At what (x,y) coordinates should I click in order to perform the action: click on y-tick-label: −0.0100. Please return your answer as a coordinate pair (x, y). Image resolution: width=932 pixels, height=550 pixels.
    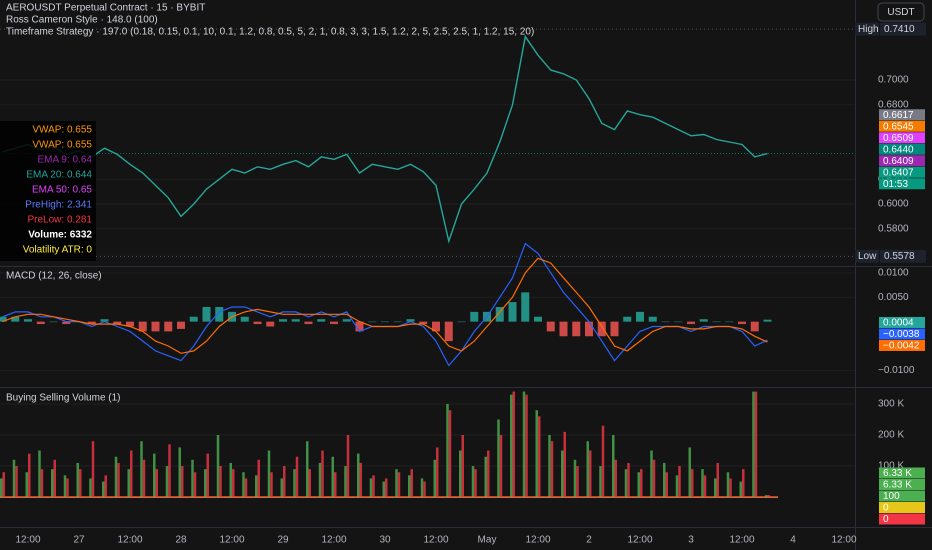
    Looking at the image, I should click on (896, 370).